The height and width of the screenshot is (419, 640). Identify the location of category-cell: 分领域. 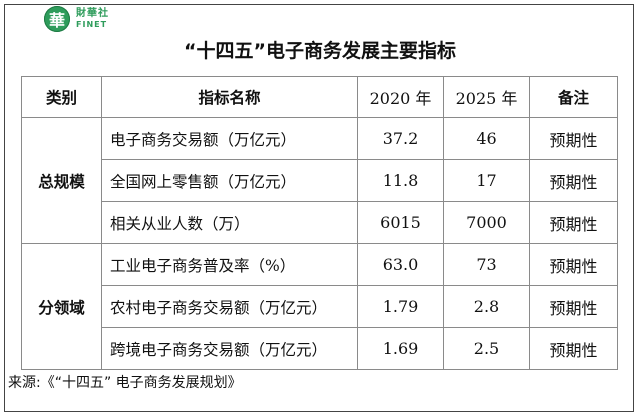
(61, 306).